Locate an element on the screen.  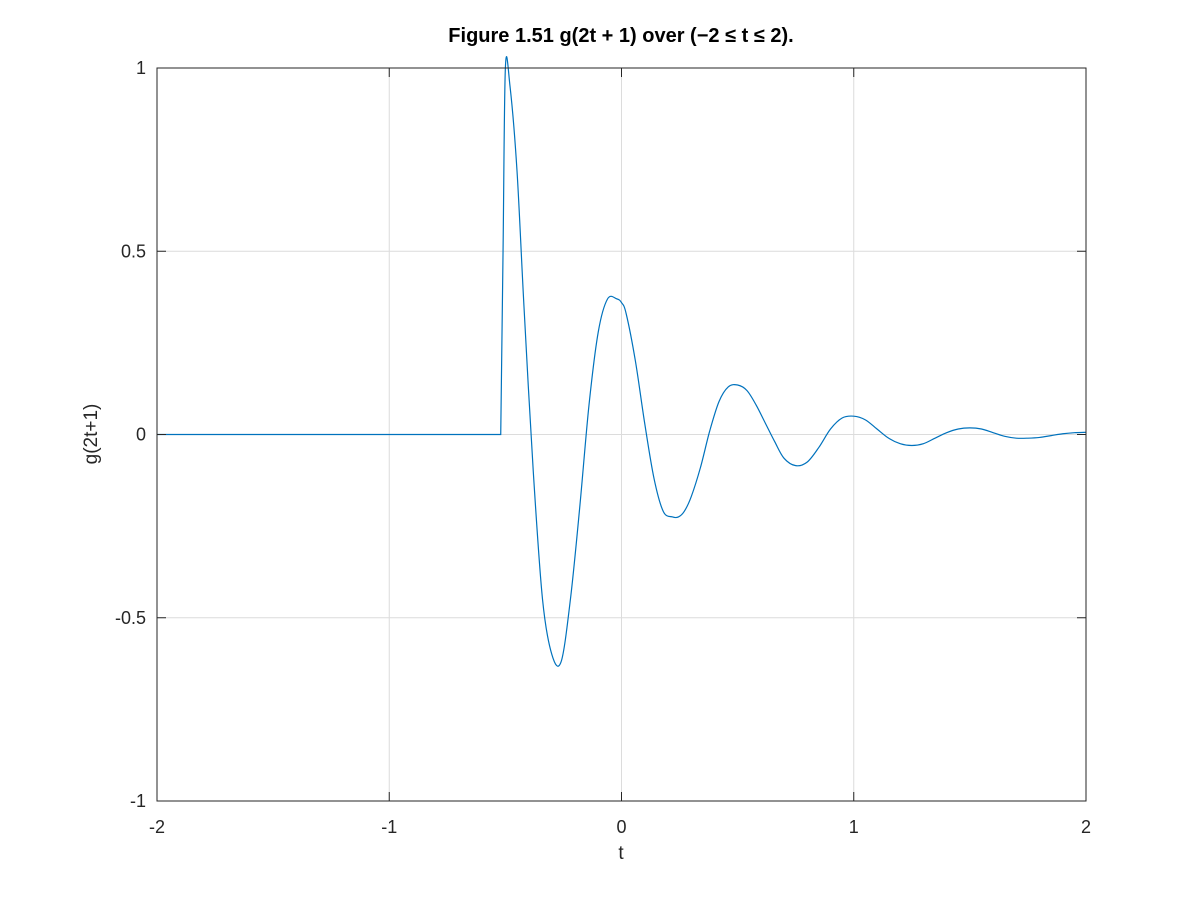
y-tick-label: -0.5 is located at coordinates (130, 618).